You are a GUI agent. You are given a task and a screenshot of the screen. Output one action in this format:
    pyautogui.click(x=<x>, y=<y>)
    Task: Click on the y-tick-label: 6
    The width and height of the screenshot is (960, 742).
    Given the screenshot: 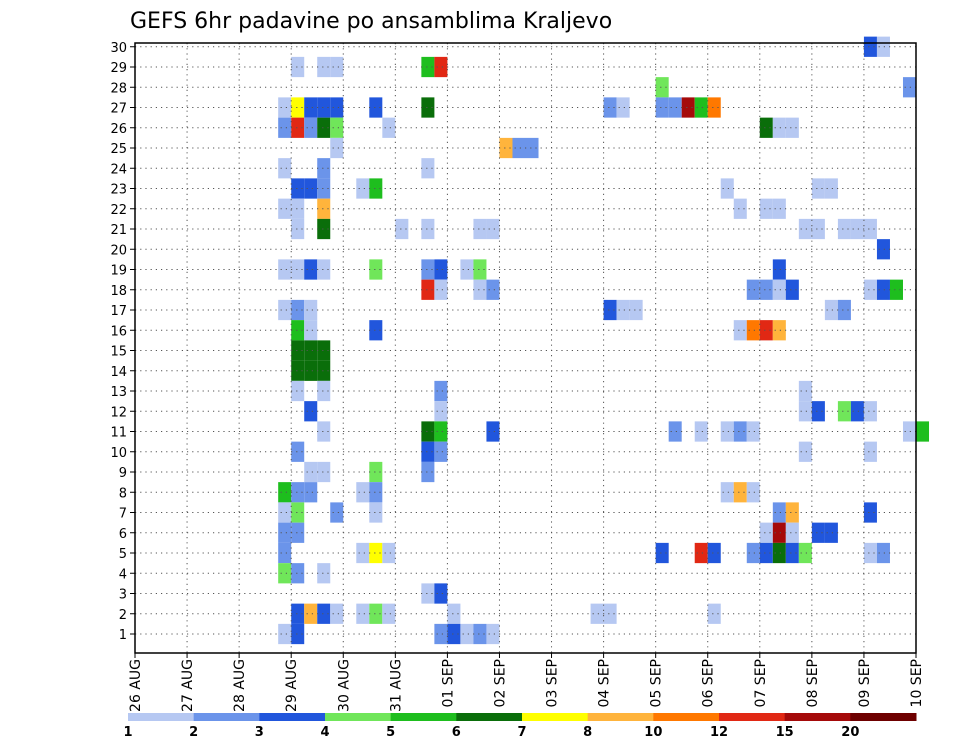 What is the action you would take?
    pyautogui.click(x=123, y=534)
    